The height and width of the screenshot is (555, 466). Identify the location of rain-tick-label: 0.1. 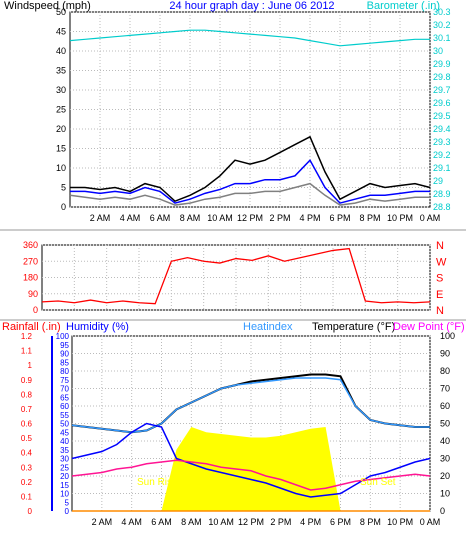
(27, 496).